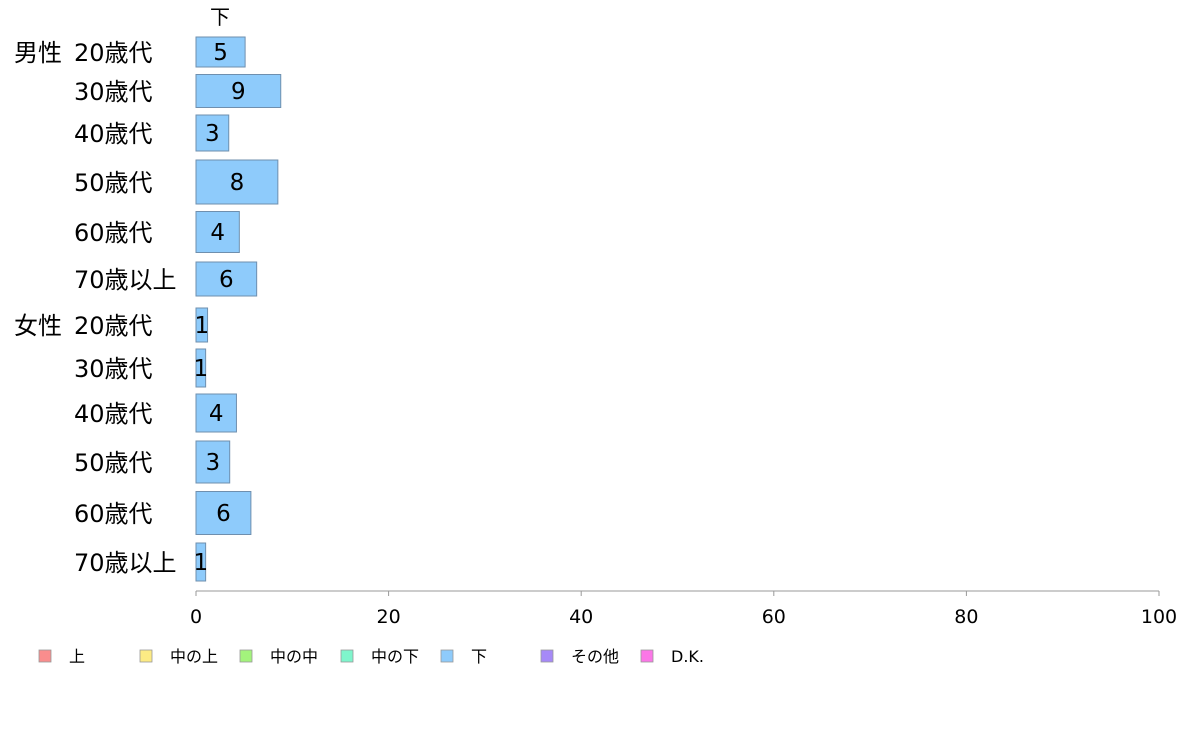  I want to click on x-tick-label: 0, so click(196, 617).